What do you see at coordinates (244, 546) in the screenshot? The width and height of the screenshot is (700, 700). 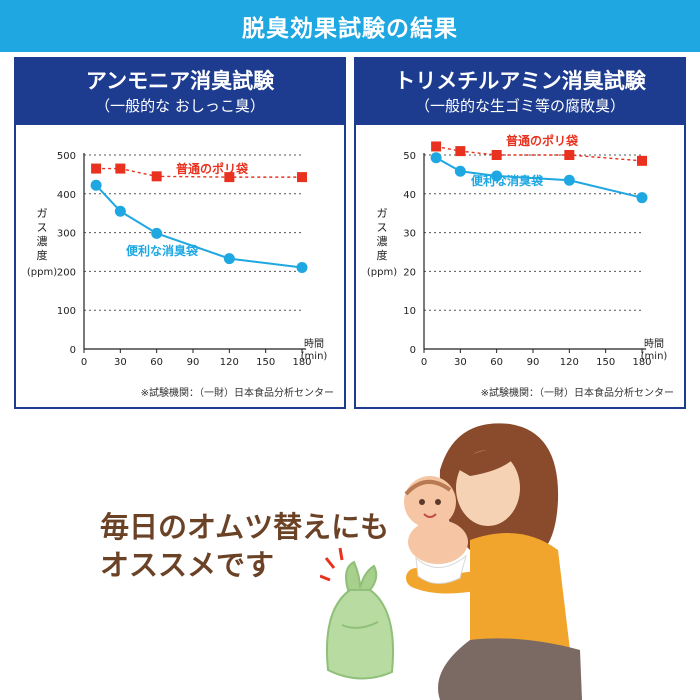 I see `promo-message: 毎日のオムツ替えにも オススメです` at bounding box center [244, 546].